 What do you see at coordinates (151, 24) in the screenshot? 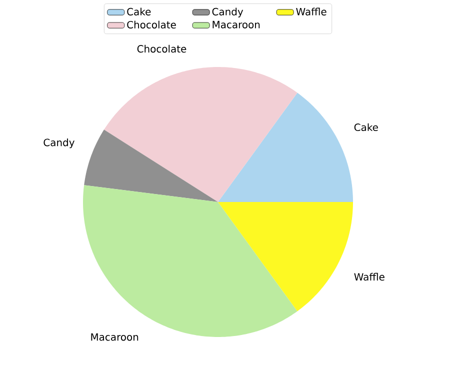
I see `legend-label: Chocolate` at bounding box center [151, 24].